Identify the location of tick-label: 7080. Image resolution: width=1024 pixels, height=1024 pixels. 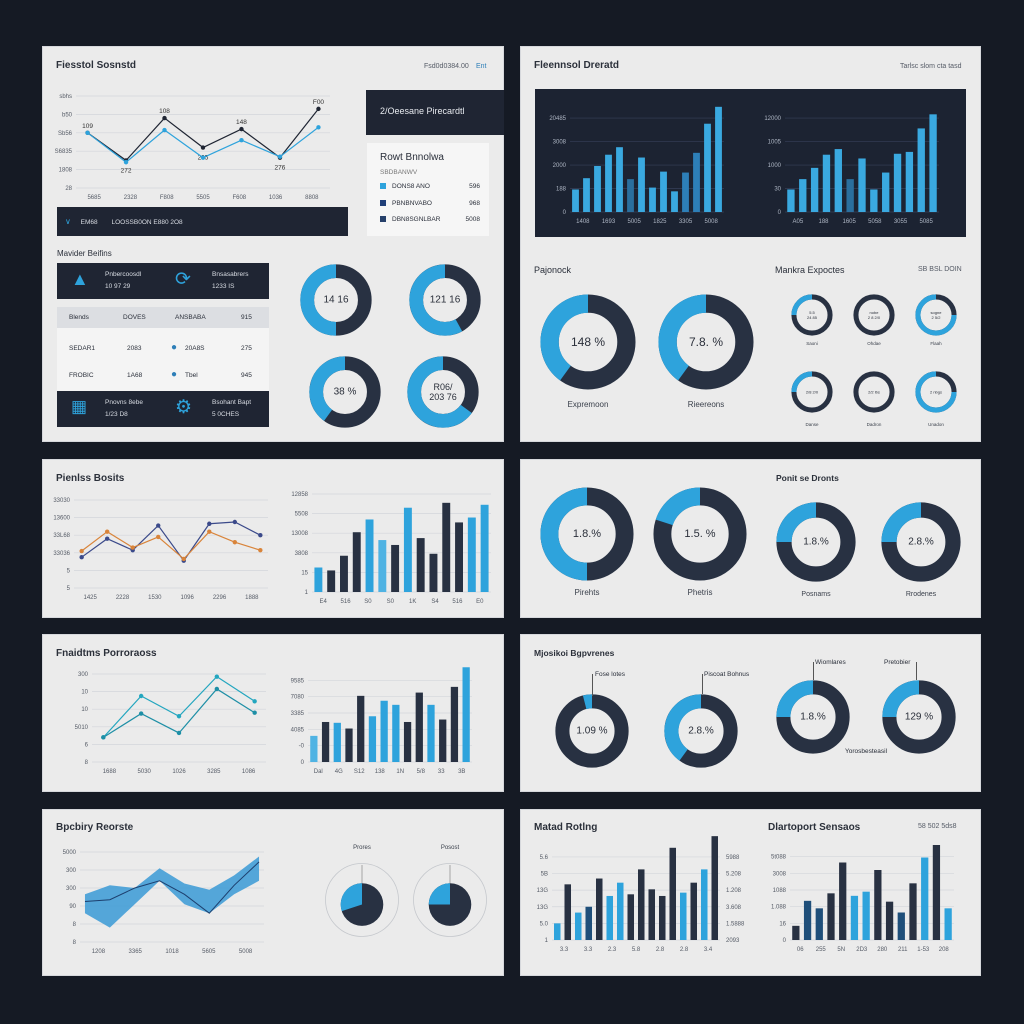
(298, 698).